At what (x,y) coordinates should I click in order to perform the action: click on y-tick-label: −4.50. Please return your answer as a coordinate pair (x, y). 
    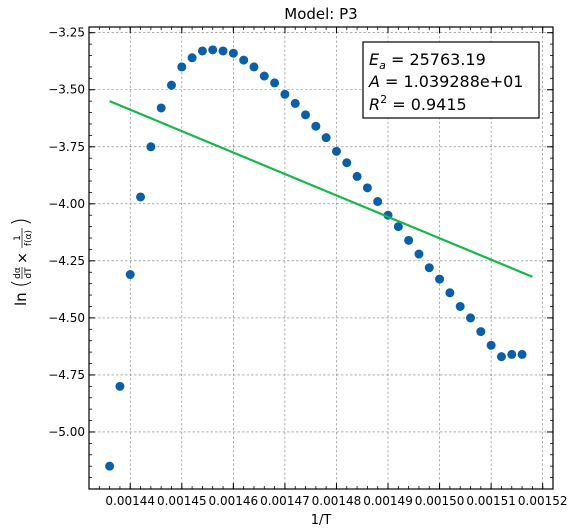
    Looking at the image, I should click on (66, 318).